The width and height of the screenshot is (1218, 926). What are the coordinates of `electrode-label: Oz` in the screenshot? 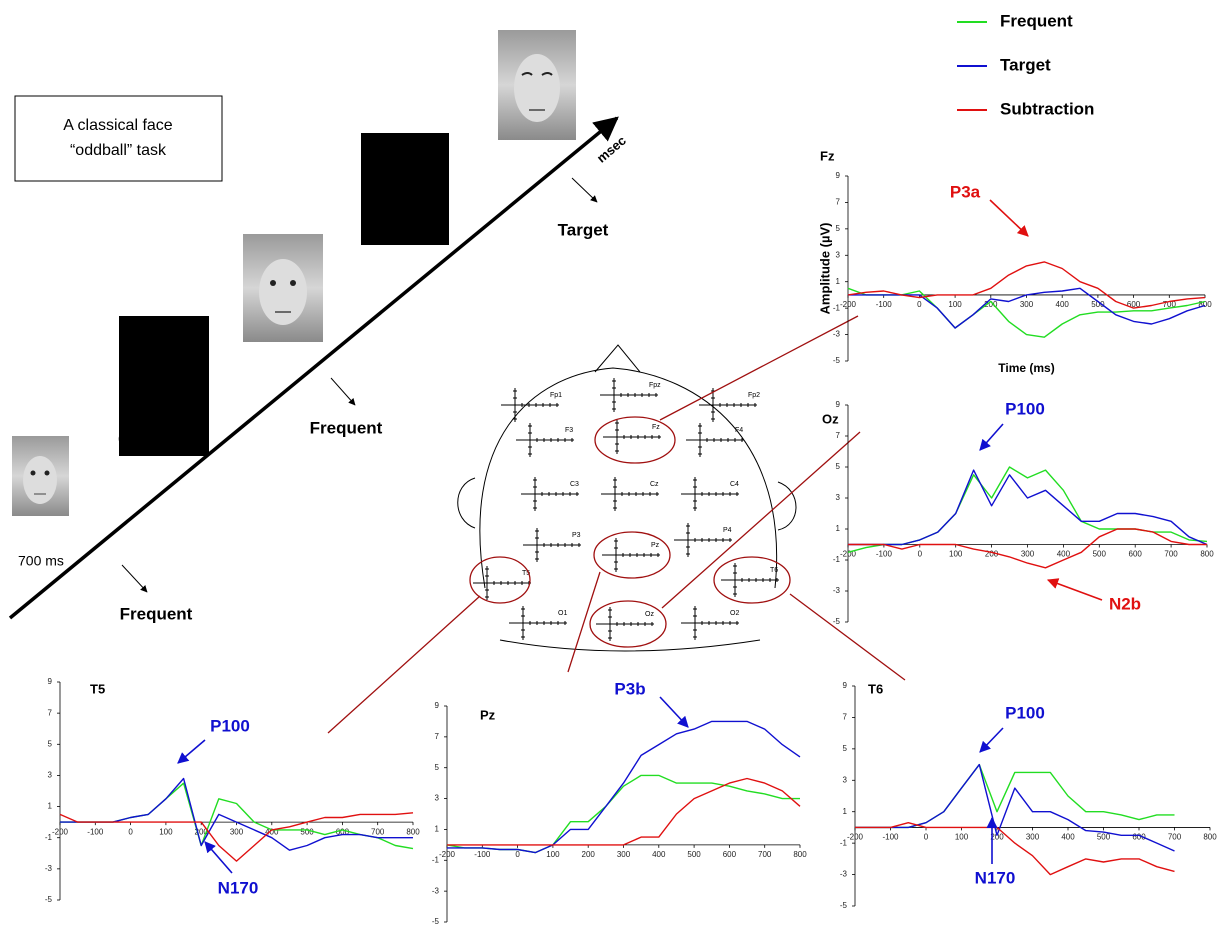 It's located at (649, 614).